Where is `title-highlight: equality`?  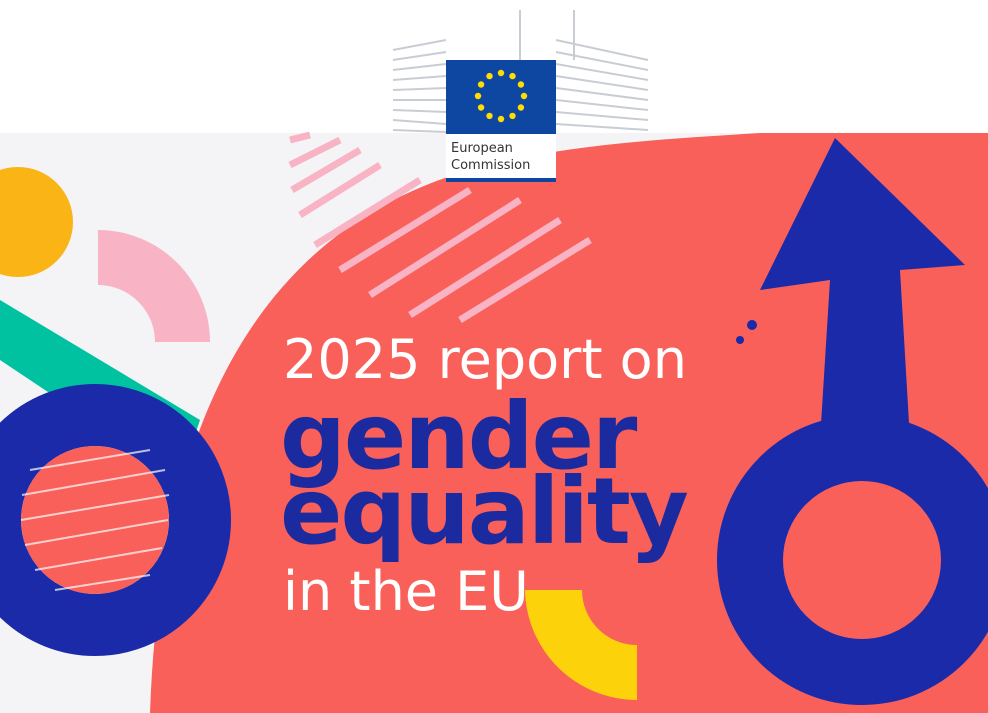
title-highlight: equality is located at coordinates (484, 511).